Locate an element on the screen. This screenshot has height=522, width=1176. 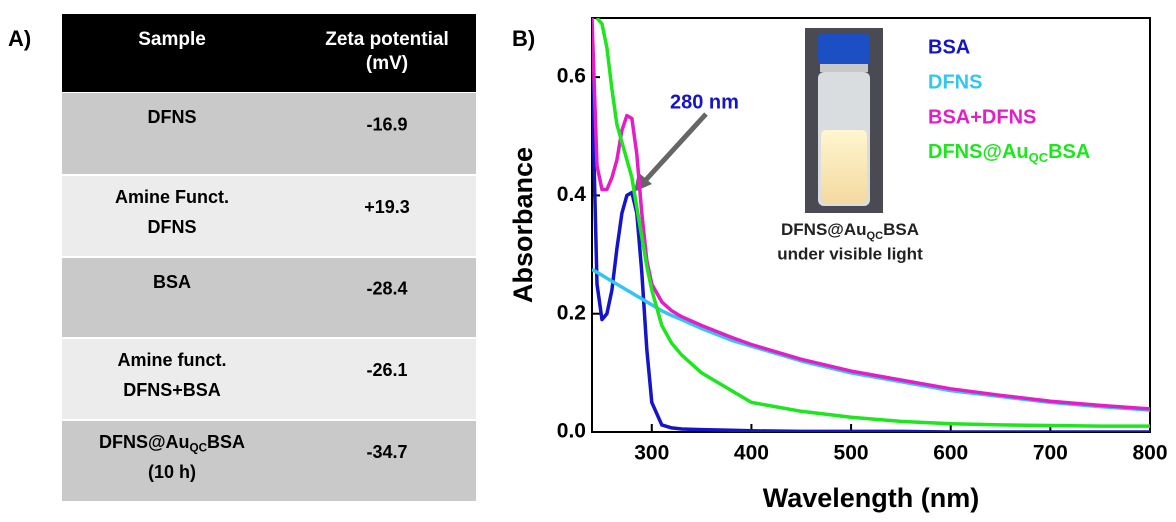
y-axis-label: Absorbance is located at coordinates (523, 225).